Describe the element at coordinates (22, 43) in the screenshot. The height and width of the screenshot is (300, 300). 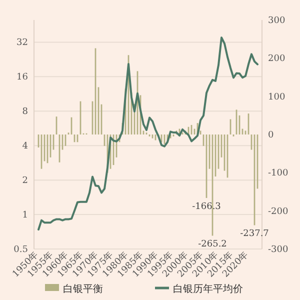
I see `y-tick-label: 32` at that location.